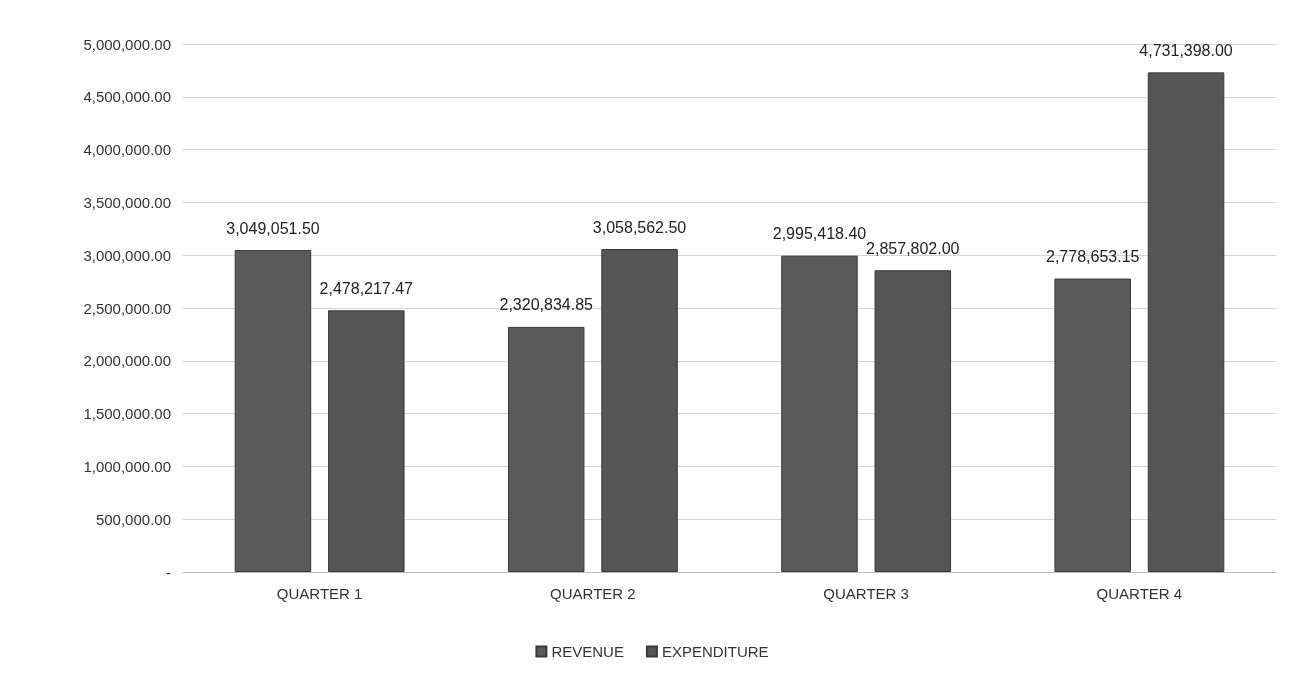 Image resolution: width=1304 pixels, height=690 pixels. What do you see at coordinates (127, 202) in the screenshot?
I see `y-tick-label: 3,500,000.00` at bounding box center [127, 202].